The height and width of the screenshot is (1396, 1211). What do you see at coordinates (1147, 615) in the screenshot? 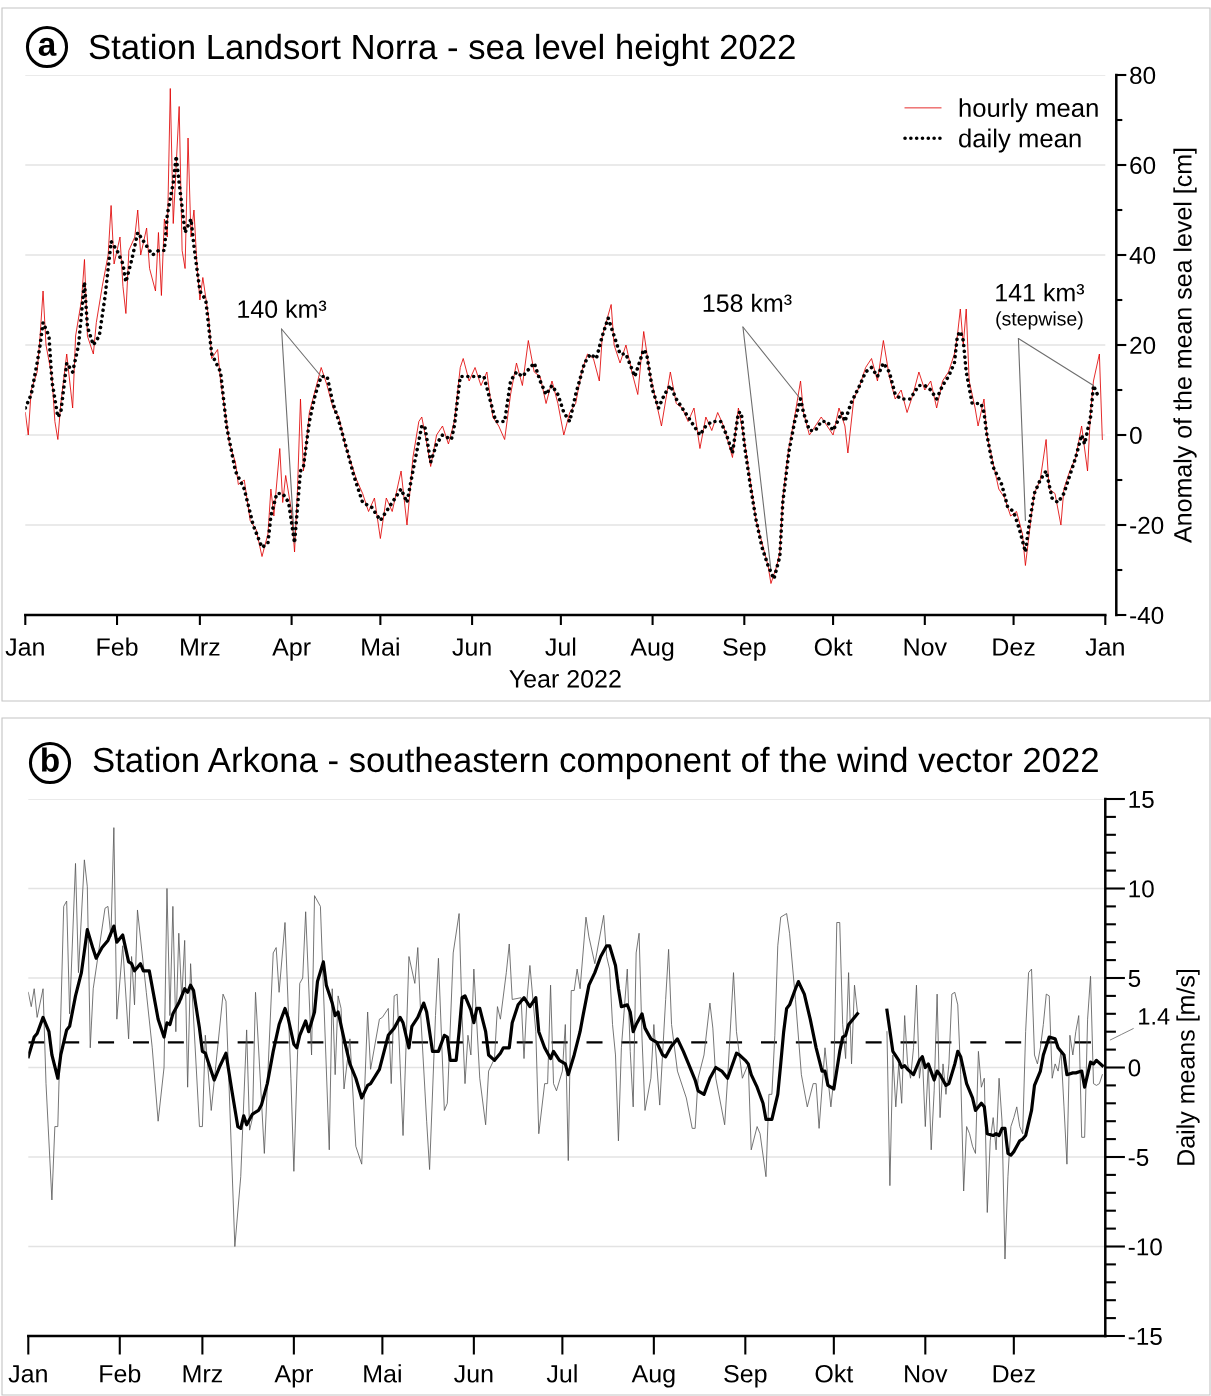
I see `y-tick-label: -40` at bounding box center [1147, 615].